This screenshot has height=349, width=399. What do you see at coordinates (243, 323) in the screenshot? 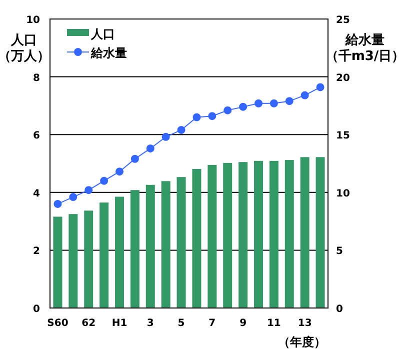
I see `x-tick-label: 9` at bounding box center [243, 323].